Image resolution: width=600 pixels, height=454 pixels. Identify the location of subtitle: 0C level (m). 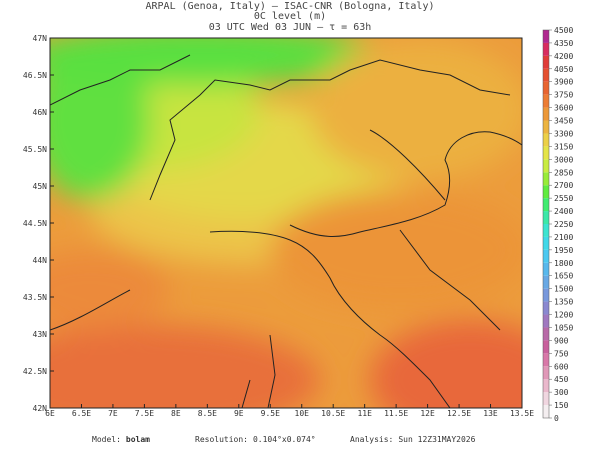
(290, 16).